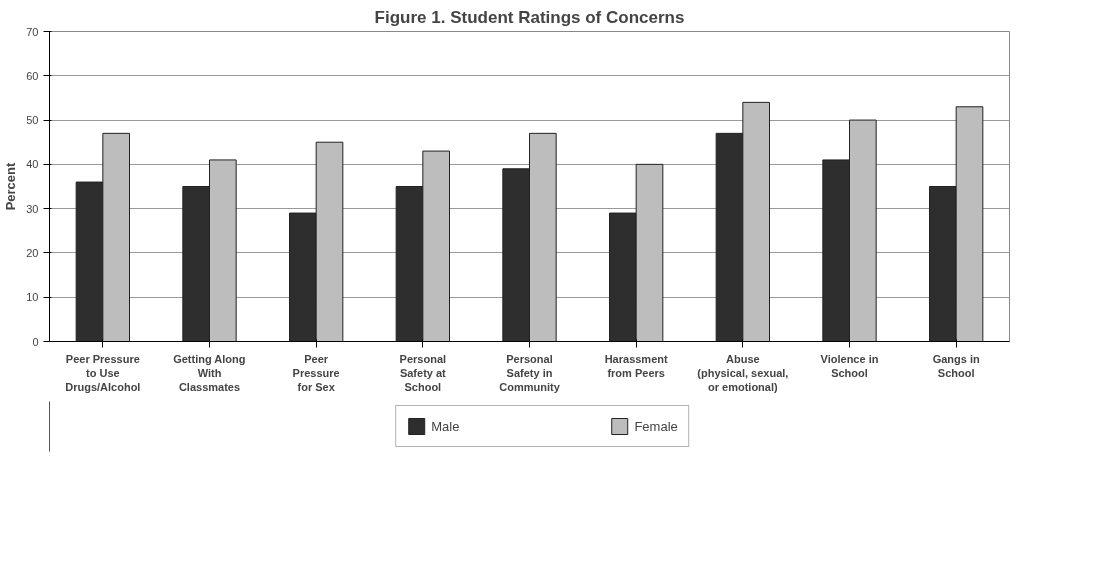 Image resolution: width=1117 pixels, height=580 pixels. Describe the element at coordinates (32, 120) in the screenshot. I see `y-tick-label: 50` at that location.